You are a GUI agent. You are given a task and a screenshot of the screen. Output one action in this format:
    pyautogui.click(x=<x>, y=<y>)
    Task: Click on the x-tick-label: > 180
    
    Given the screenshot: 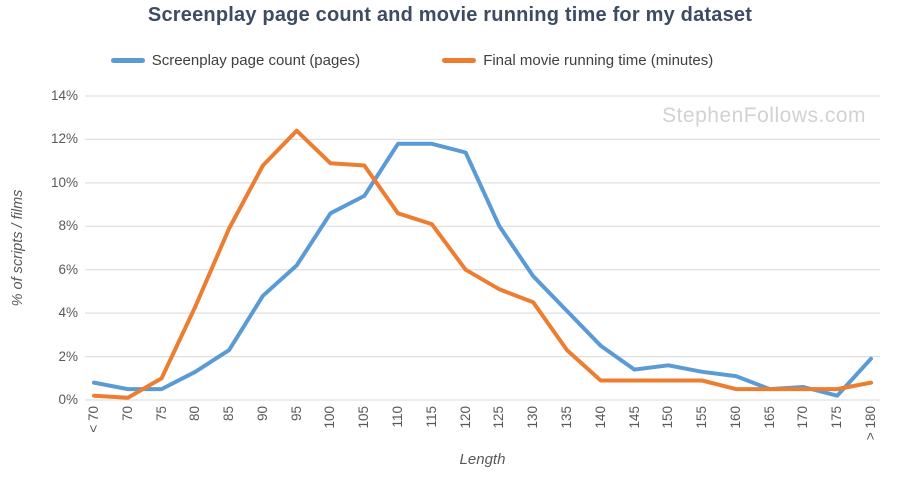 What is the action you would take?
    pyautogui.click(x=870, y=423)
    